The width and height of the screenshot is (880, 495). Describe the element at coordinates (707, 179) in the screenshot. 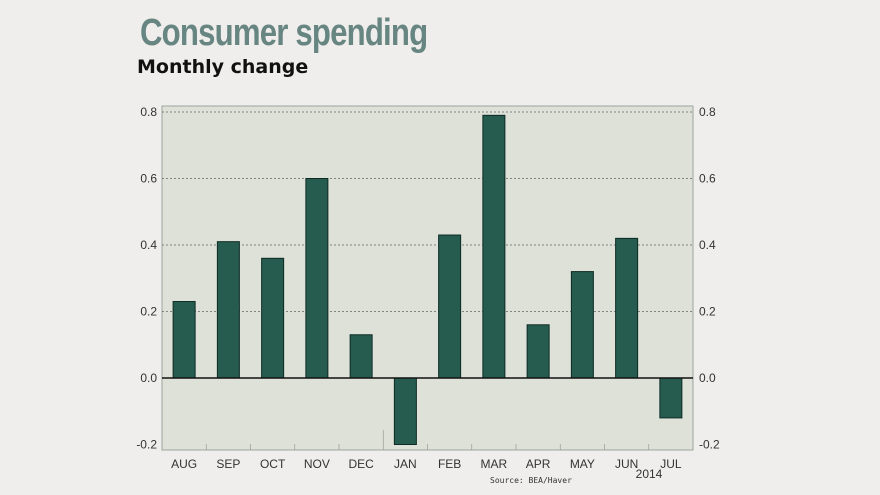

I see `y-tick-label-right: 0.6` at that location.